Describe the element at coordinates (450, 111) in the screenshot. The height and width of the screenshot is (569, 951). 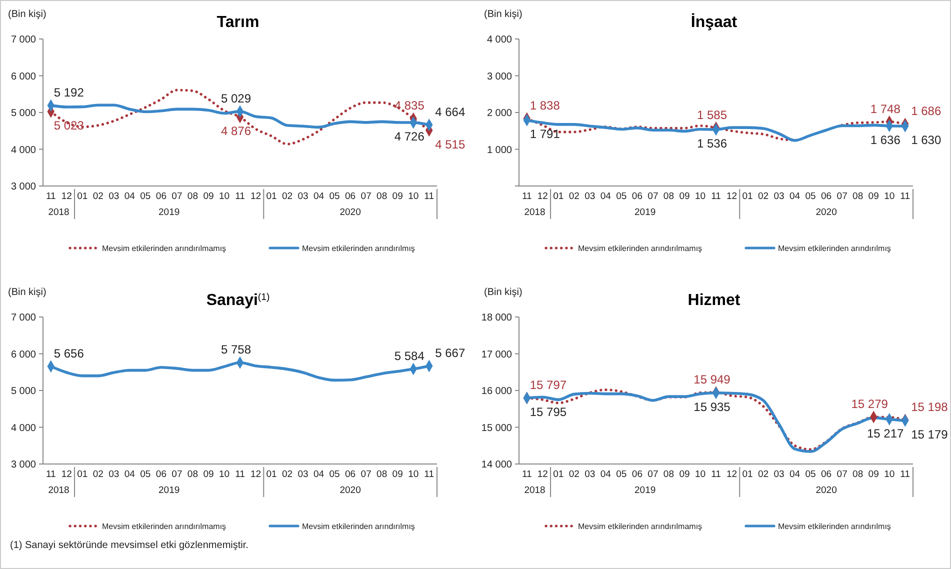
I see `data-label: 4 664` at that location.